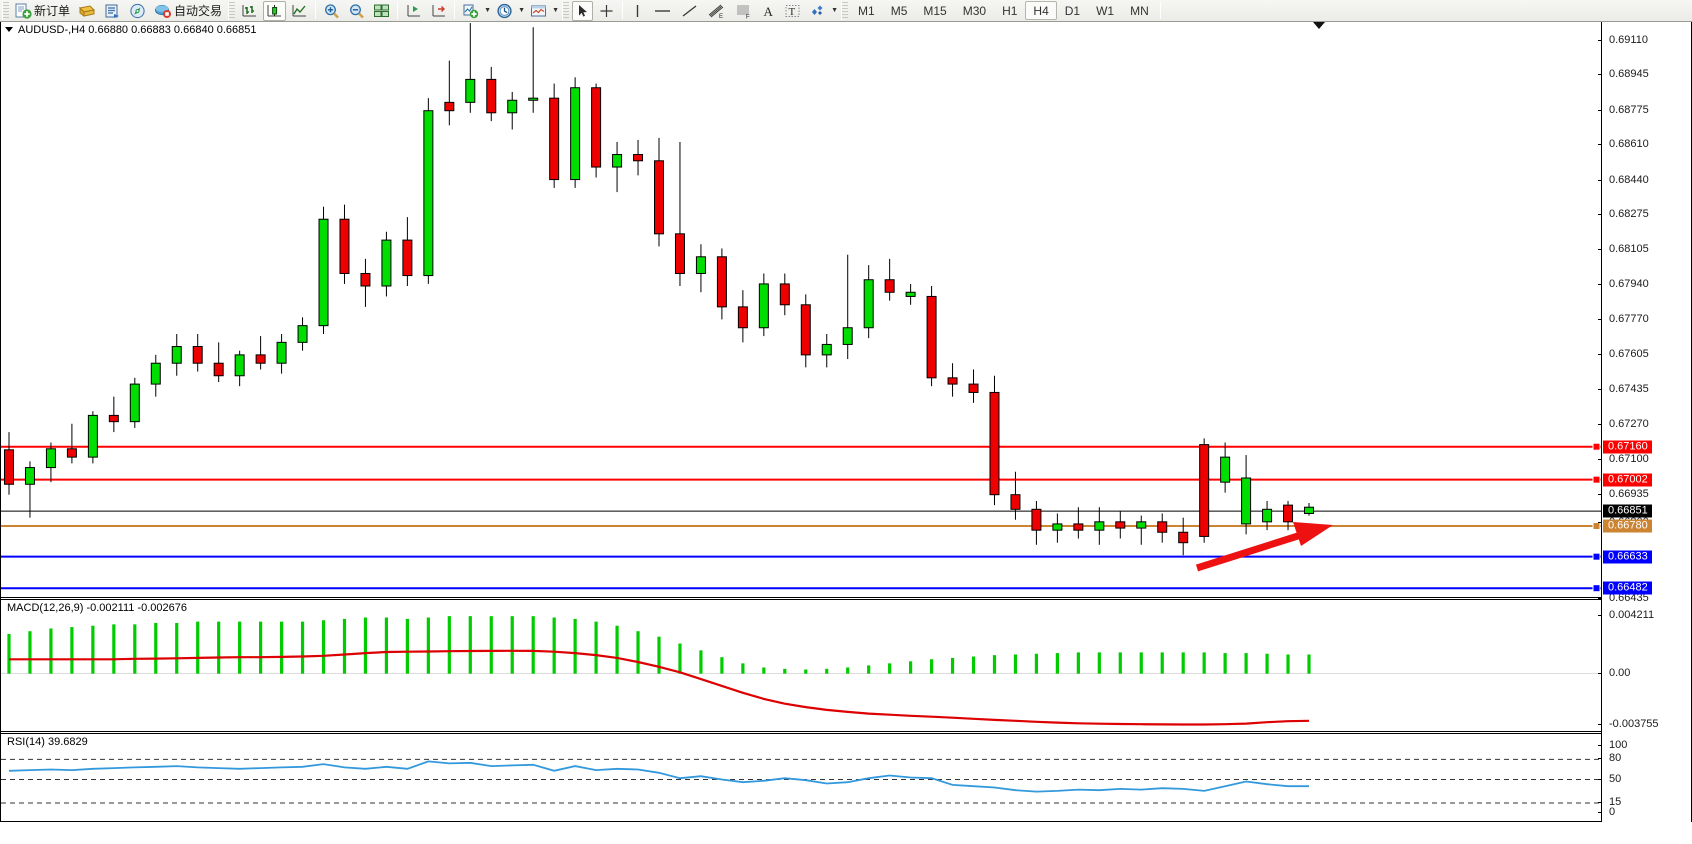  Describe the element at coordinates (1623, 319) in the screenshot. I see `price-tick-0_67770: 0.67770` at that location.